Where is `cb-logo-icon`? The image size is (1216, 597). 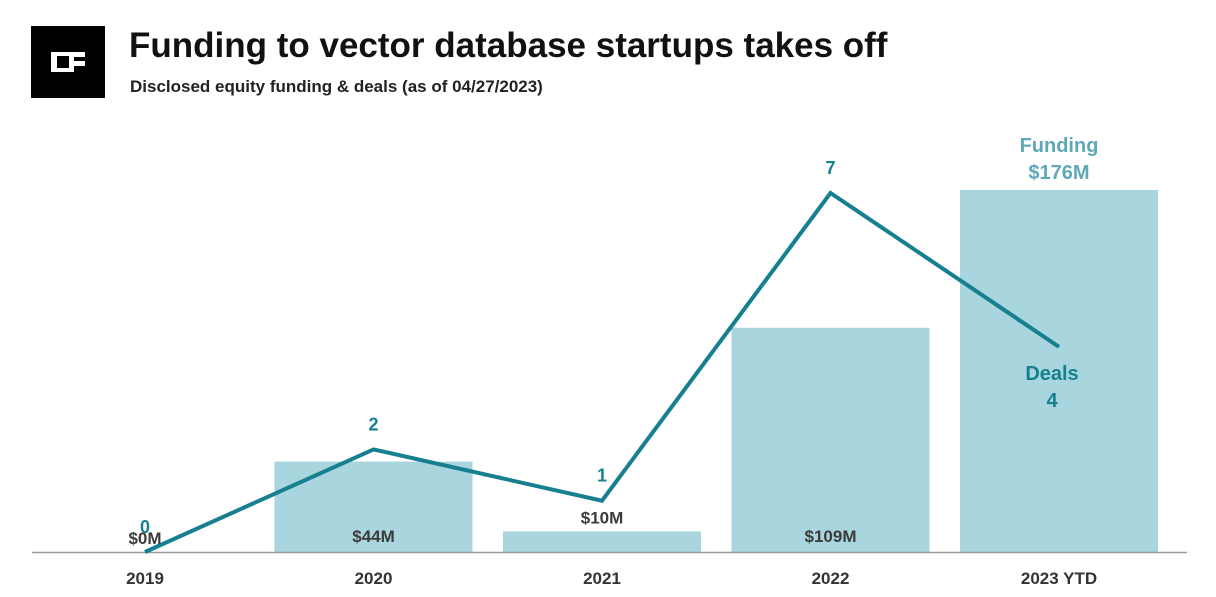
cb-logo-icon is located at coordinates (68, 62).